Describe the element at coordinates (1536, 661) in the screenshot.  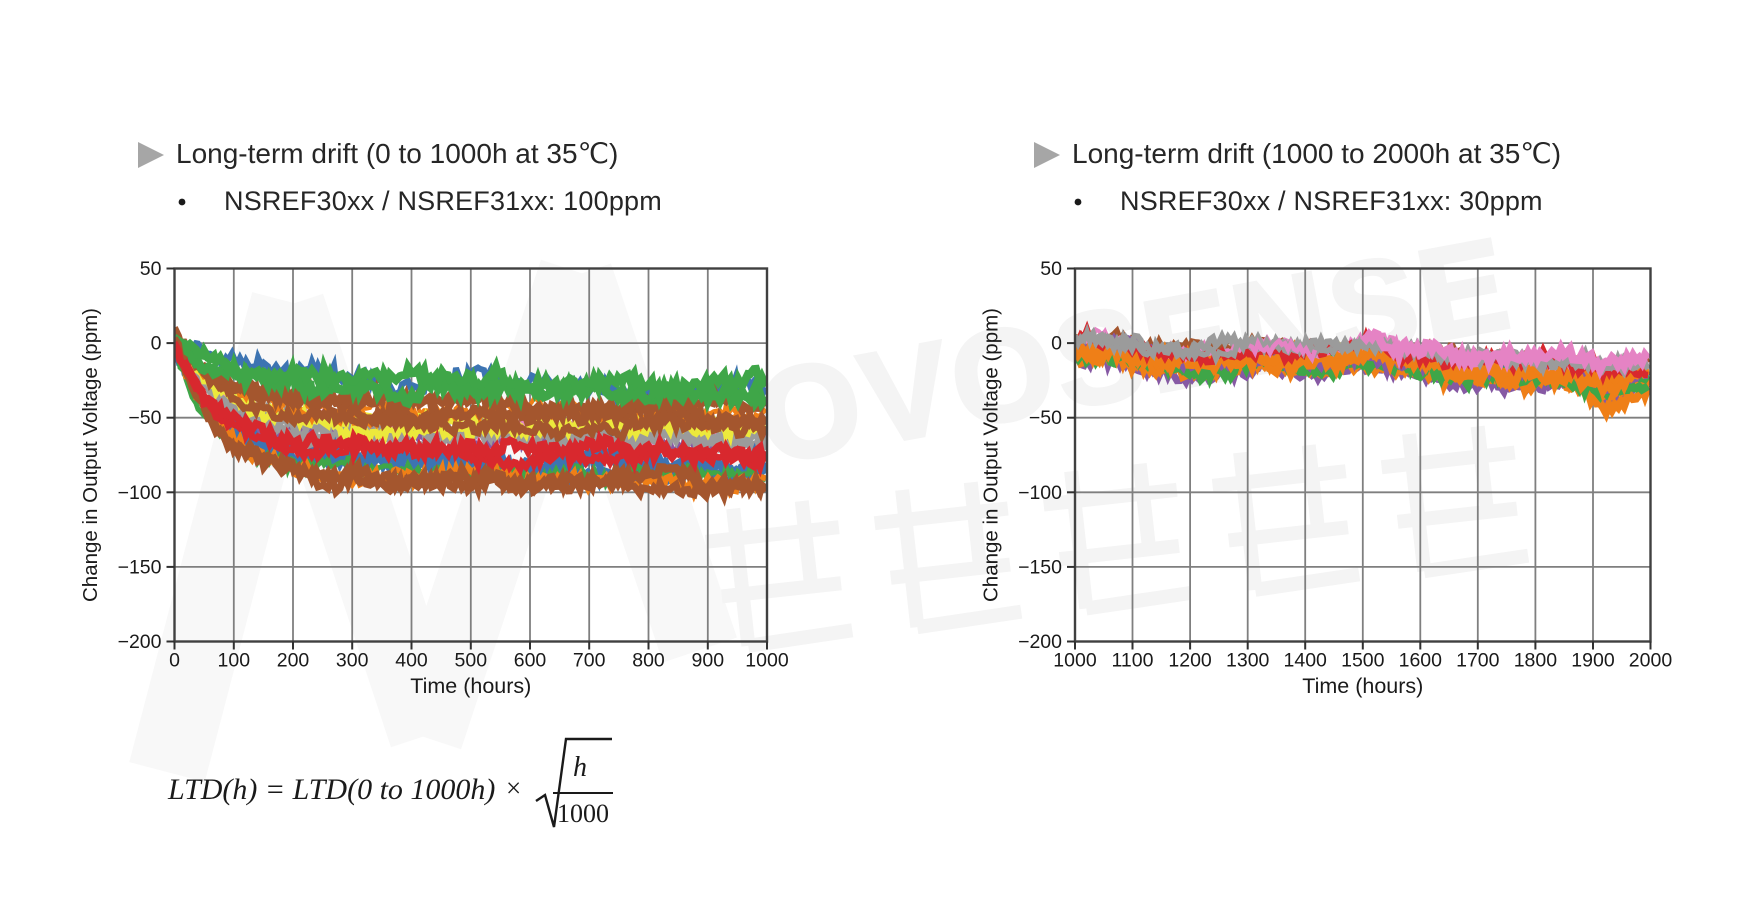
I see `svg-text: 1800` at that location.